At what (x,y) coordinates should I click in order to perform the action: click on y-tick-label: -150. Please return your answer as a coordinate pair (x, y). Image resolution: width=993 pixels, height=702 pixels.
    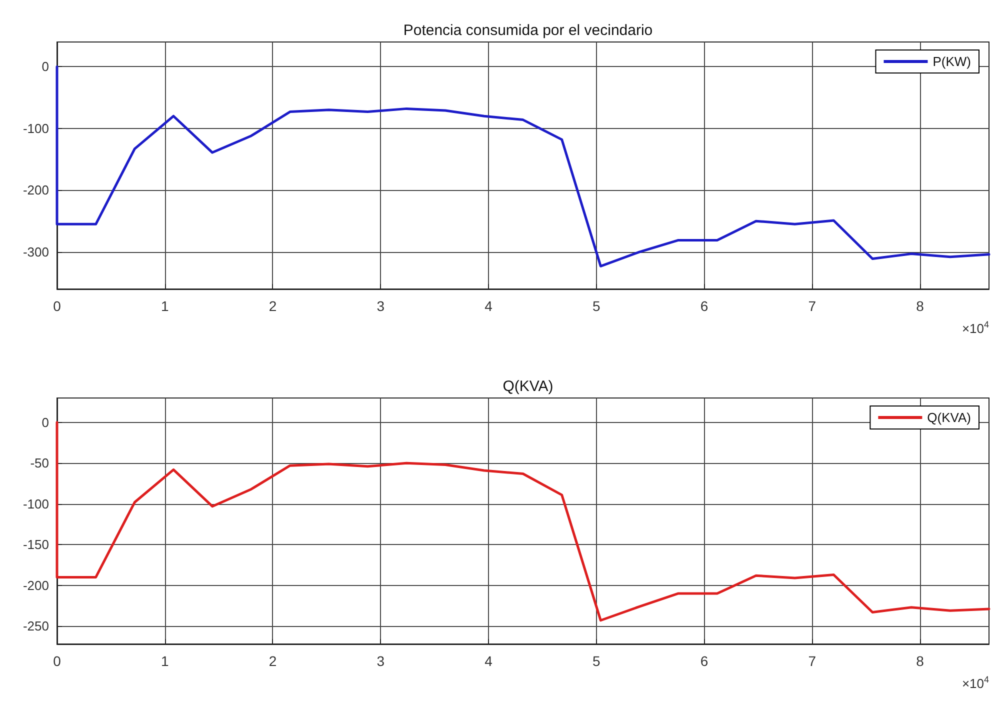
    Looking at the image, I should click on (35, 544).